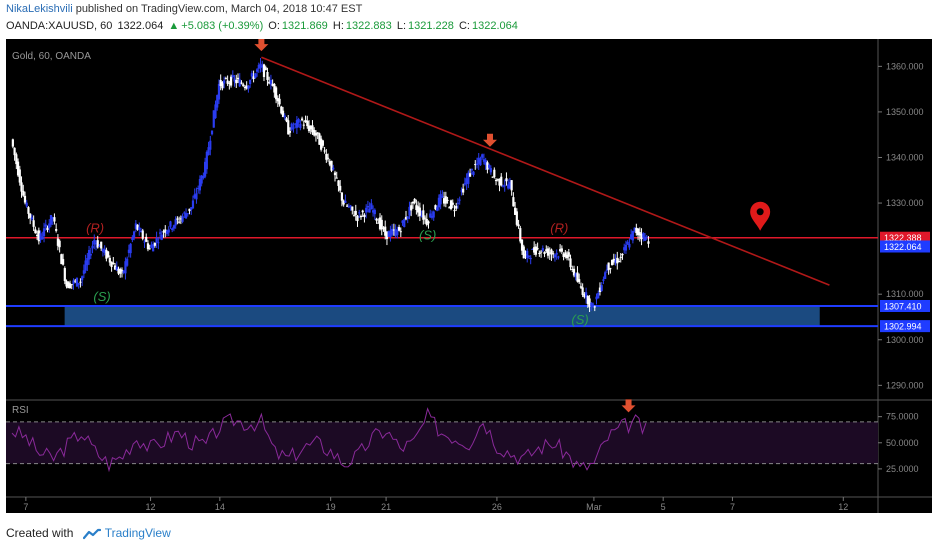  What do you see at coordinates (137, 533) in the screenshot?
I see `tradingview-link: TradingView` at bounding box center [137, 533].